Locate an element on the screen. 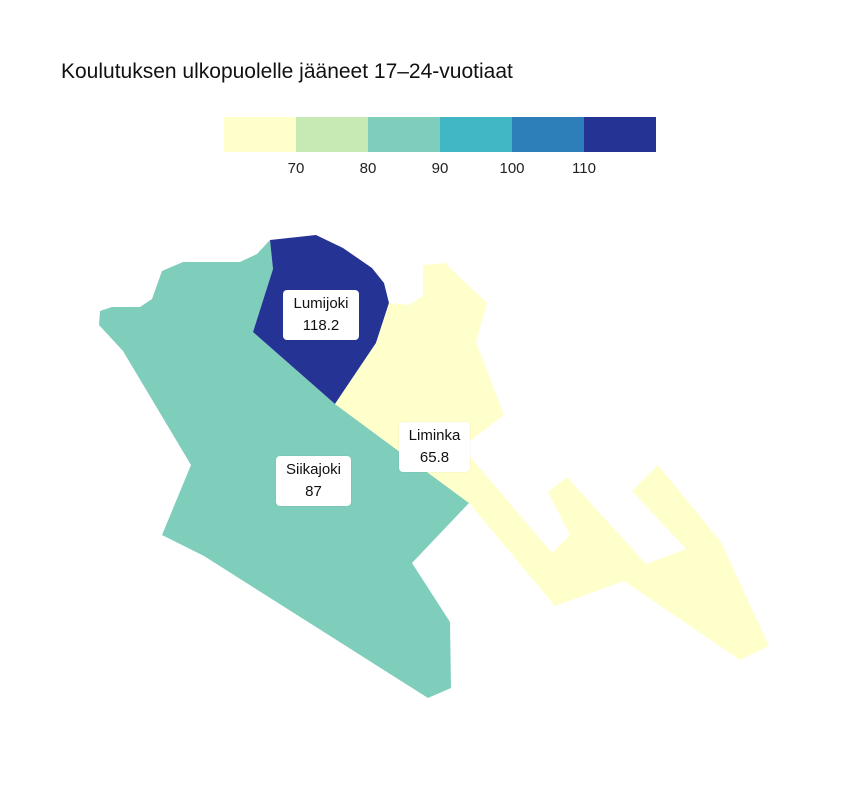 Image resolution: width=864 pixels, height=792 pixels. color-legend is located at coordinates (440, 134).